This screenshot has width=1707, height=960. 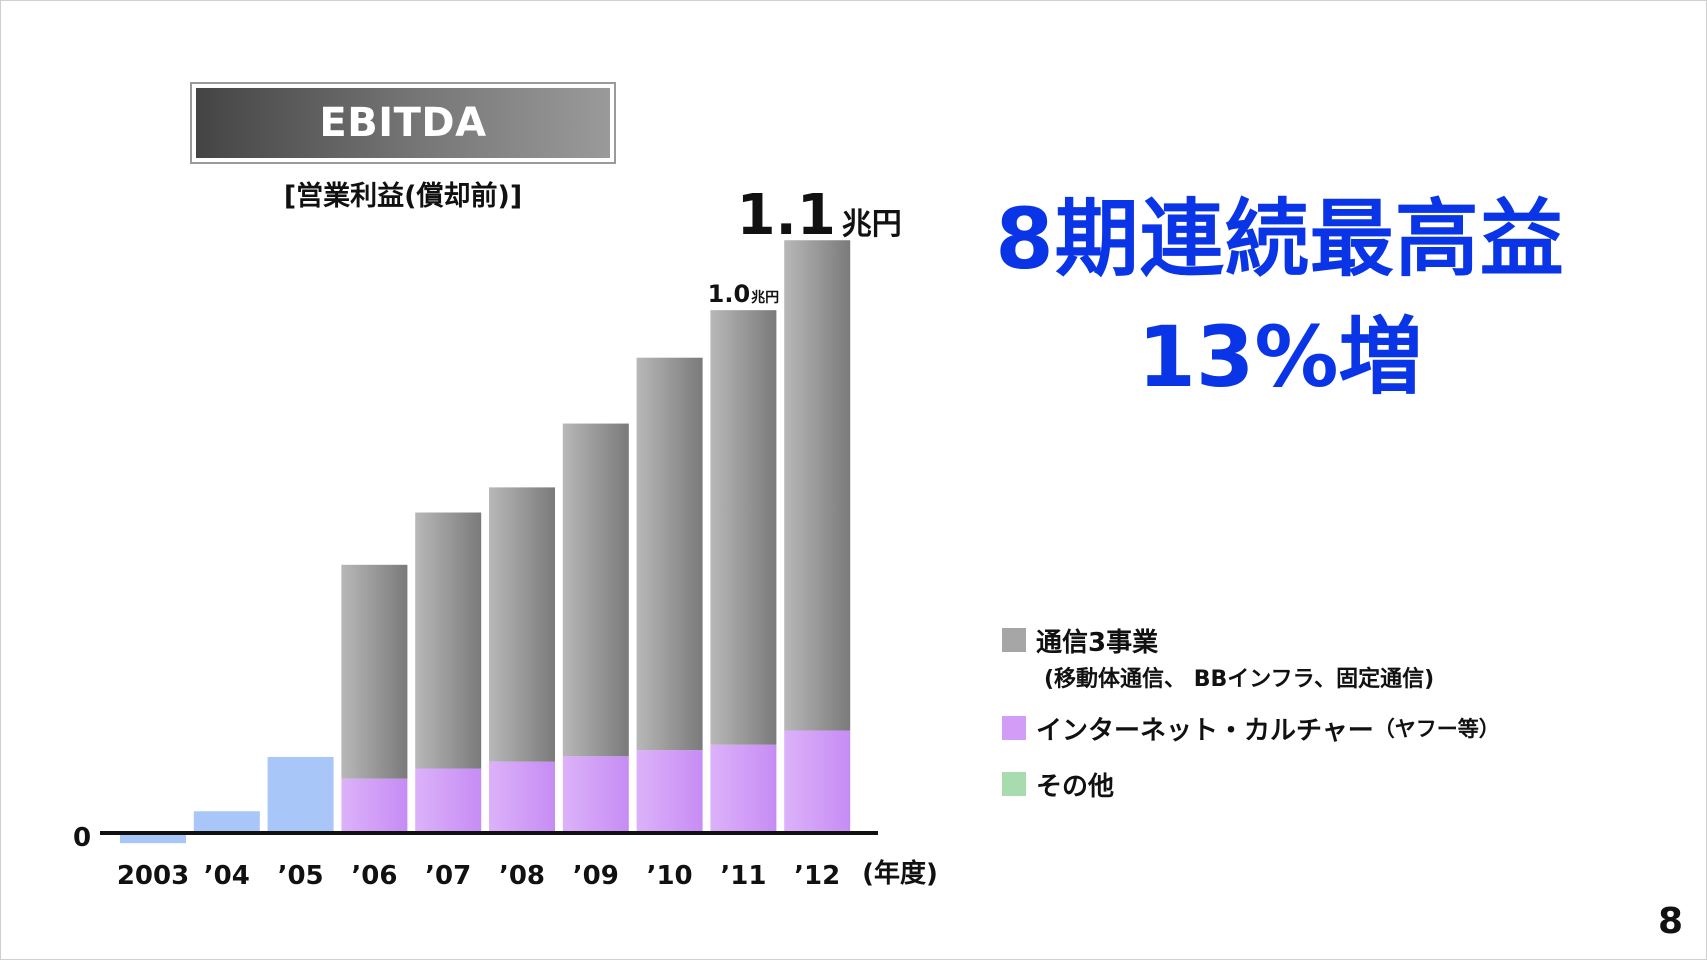 What do you see at coordinates (817, 876) in the screenshot?
I see `x-tick-label-9: ’12` at bounding box center [817, 876].